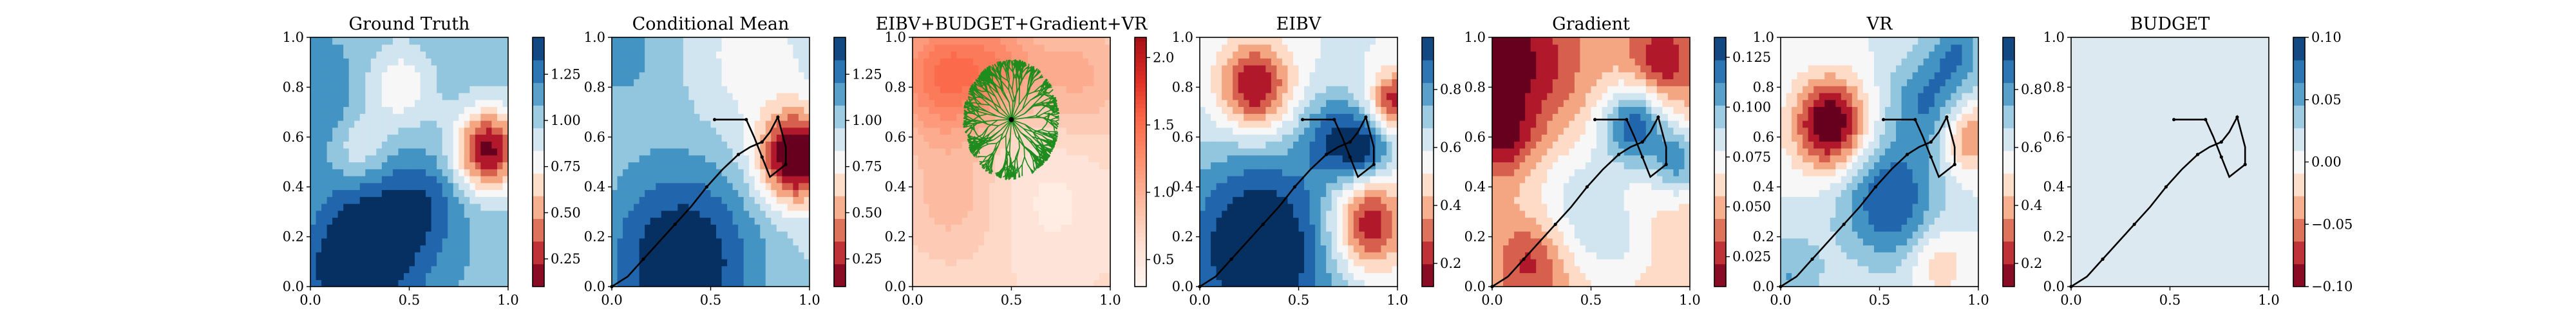 The height and width of the screenshot is (322, 2576). I want to click on tree-root-marker, so click(1011, 120).